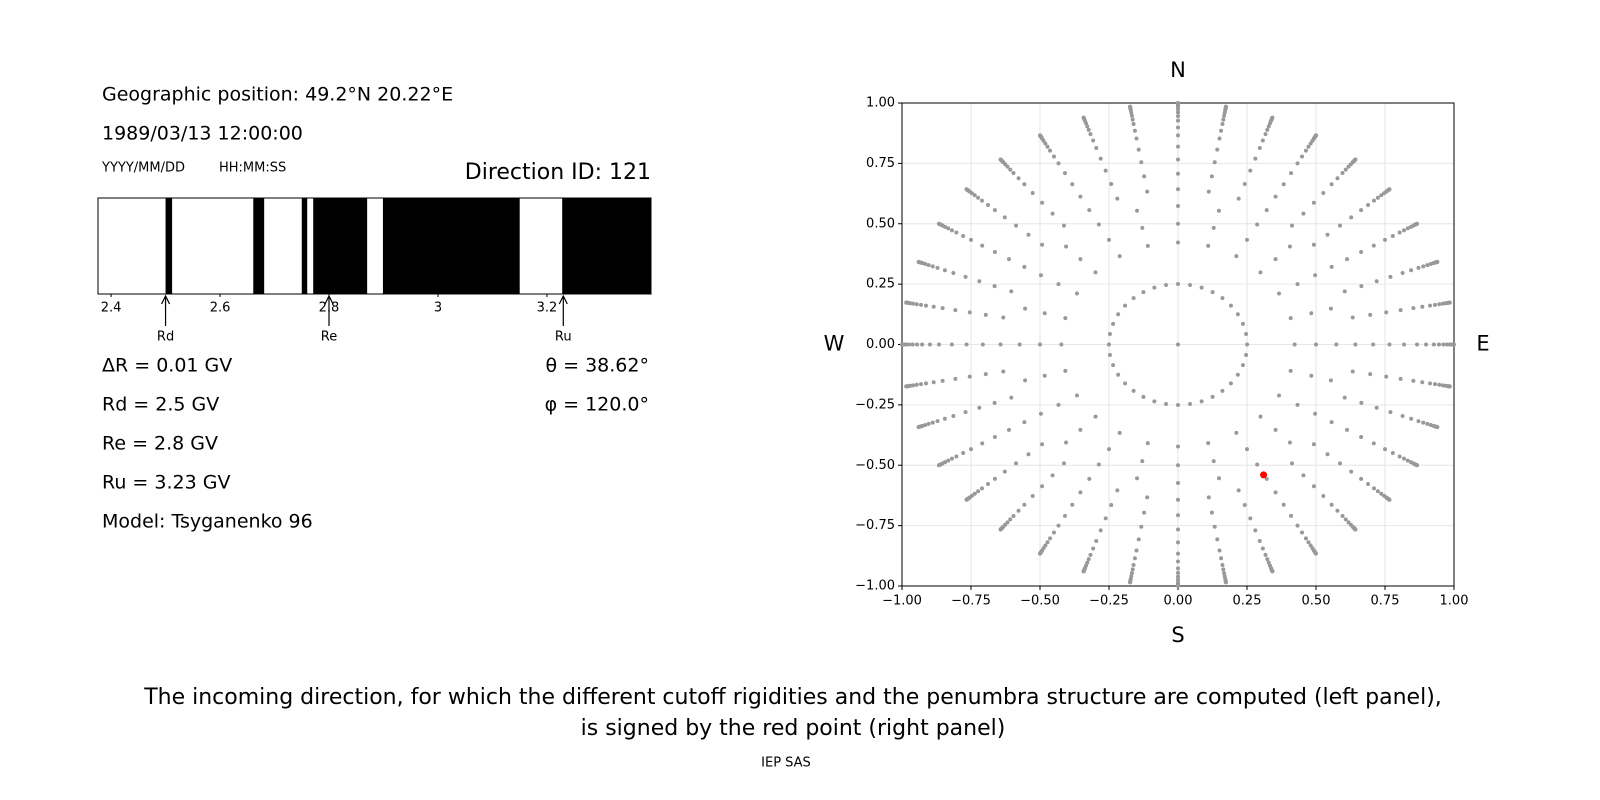 Image resolution: width=1600 pixels, height=800 pixels. I want to click on x-tick-label: 0.50, so click(1316, 601).